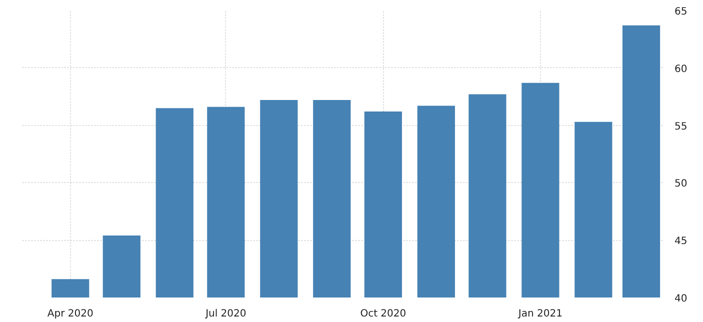 The width and height of the screenshot is (703, 322). What do you see at coordinates (225, 314) in the screenshot?
I see `x-tick-label: Jul 2020` at bounding box center [225, 314].